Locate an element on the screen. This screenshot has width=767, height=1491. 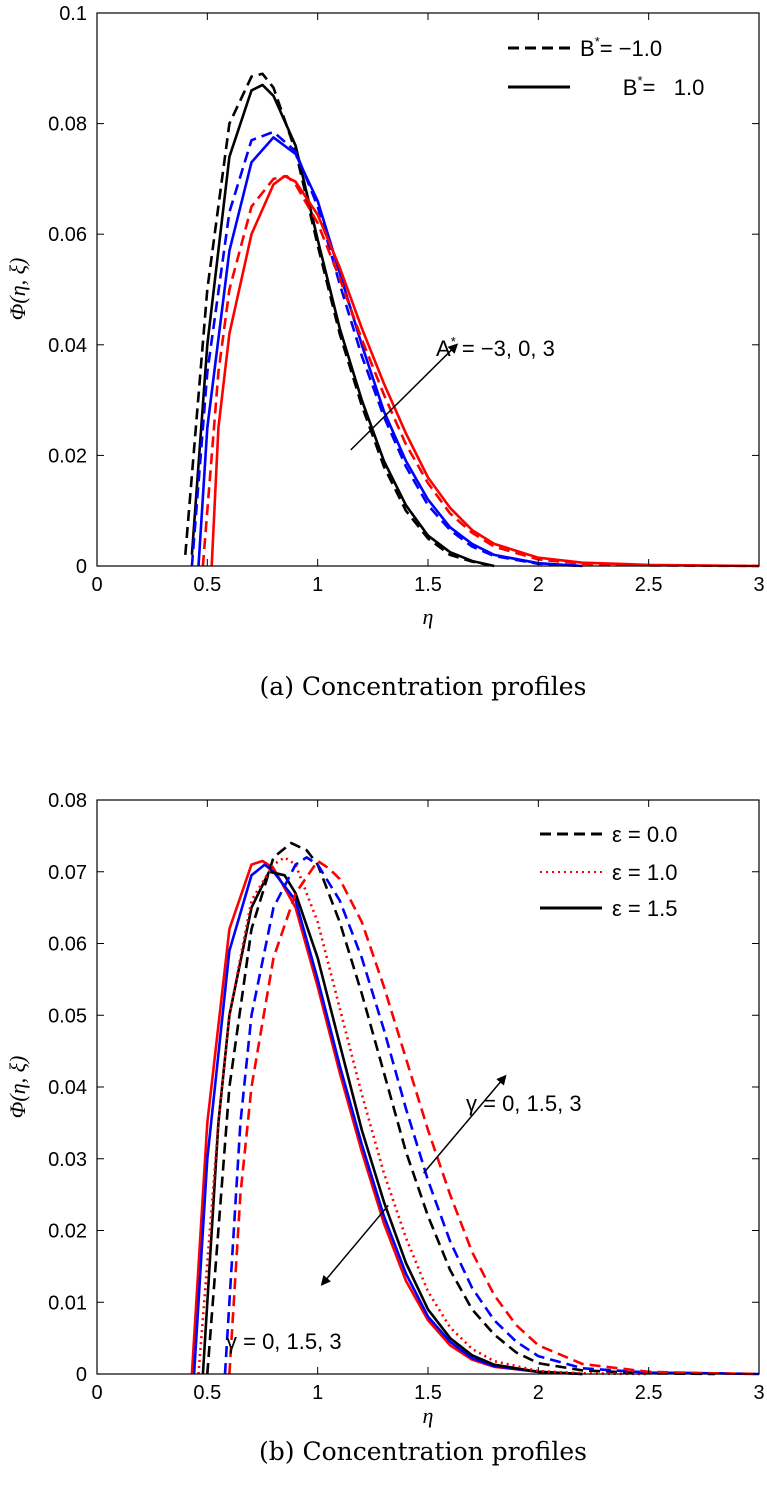
y-tick-label: 0.03 is located at coordinates (67, 1160).